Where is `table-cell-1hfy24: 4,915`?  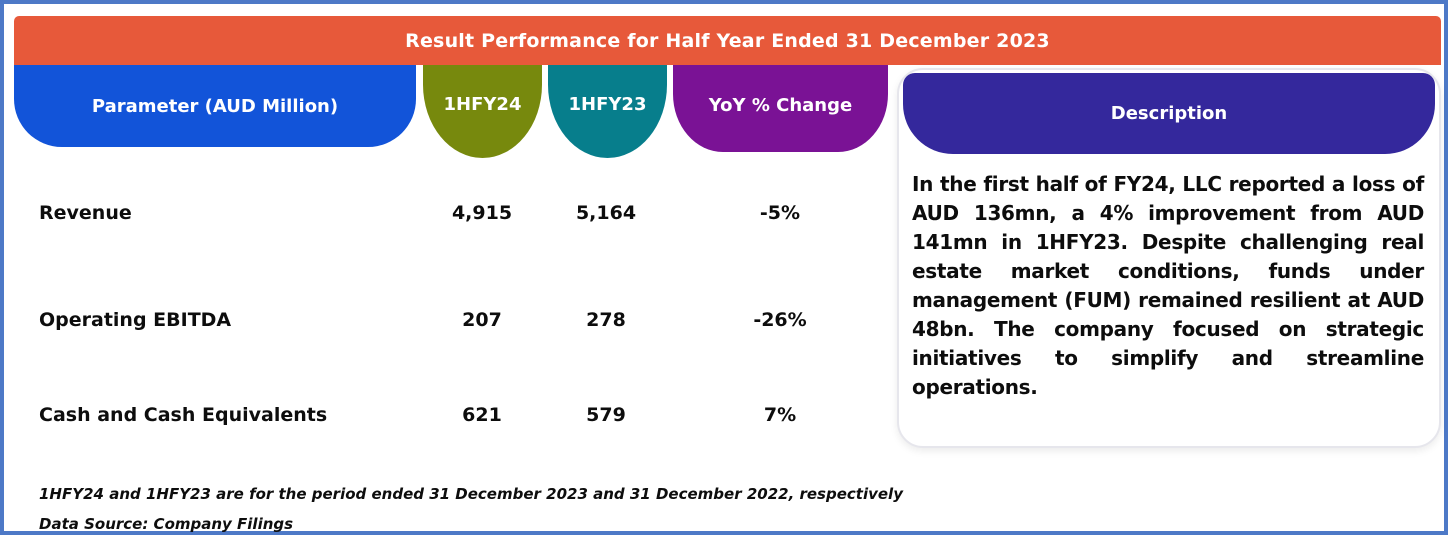 table-cell-1hfy24: 4,915 is located at coordinates (482, 213).